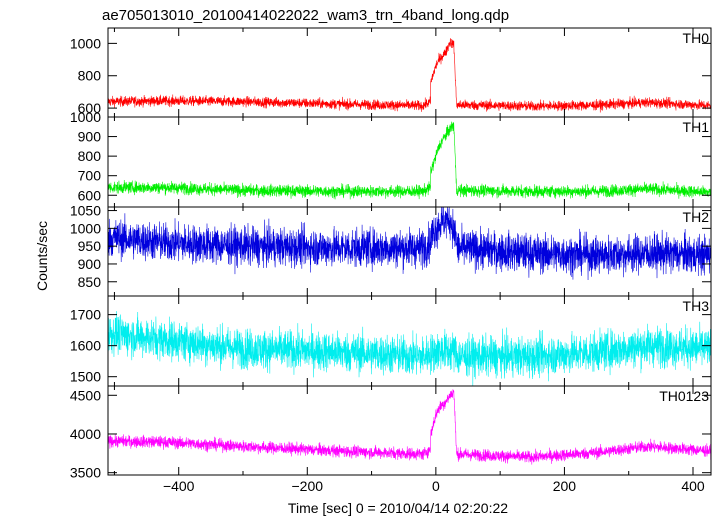 This screenshot has width=717, height=516. Describe the element at coordinates (85, 395) in the screenshot. I see `y-tick-label: 4500` at that location.